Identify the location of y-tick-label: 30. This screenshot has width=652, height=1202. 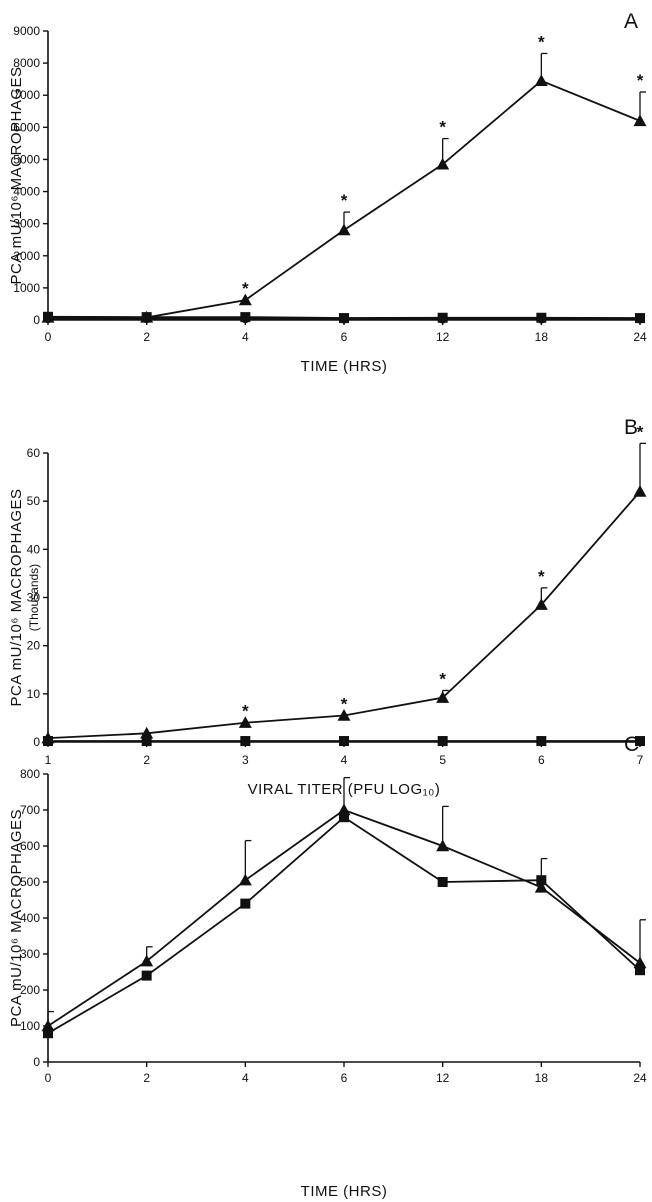
(34, 598).